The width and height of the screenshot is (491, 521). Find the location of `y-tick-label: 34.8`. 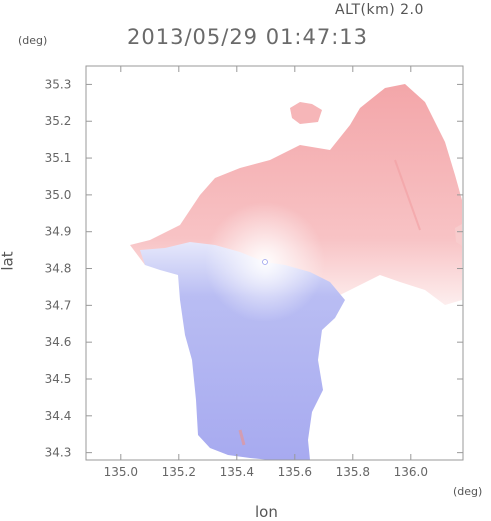

y-tick-label: 34.8 is located at coordinates (58, 269).